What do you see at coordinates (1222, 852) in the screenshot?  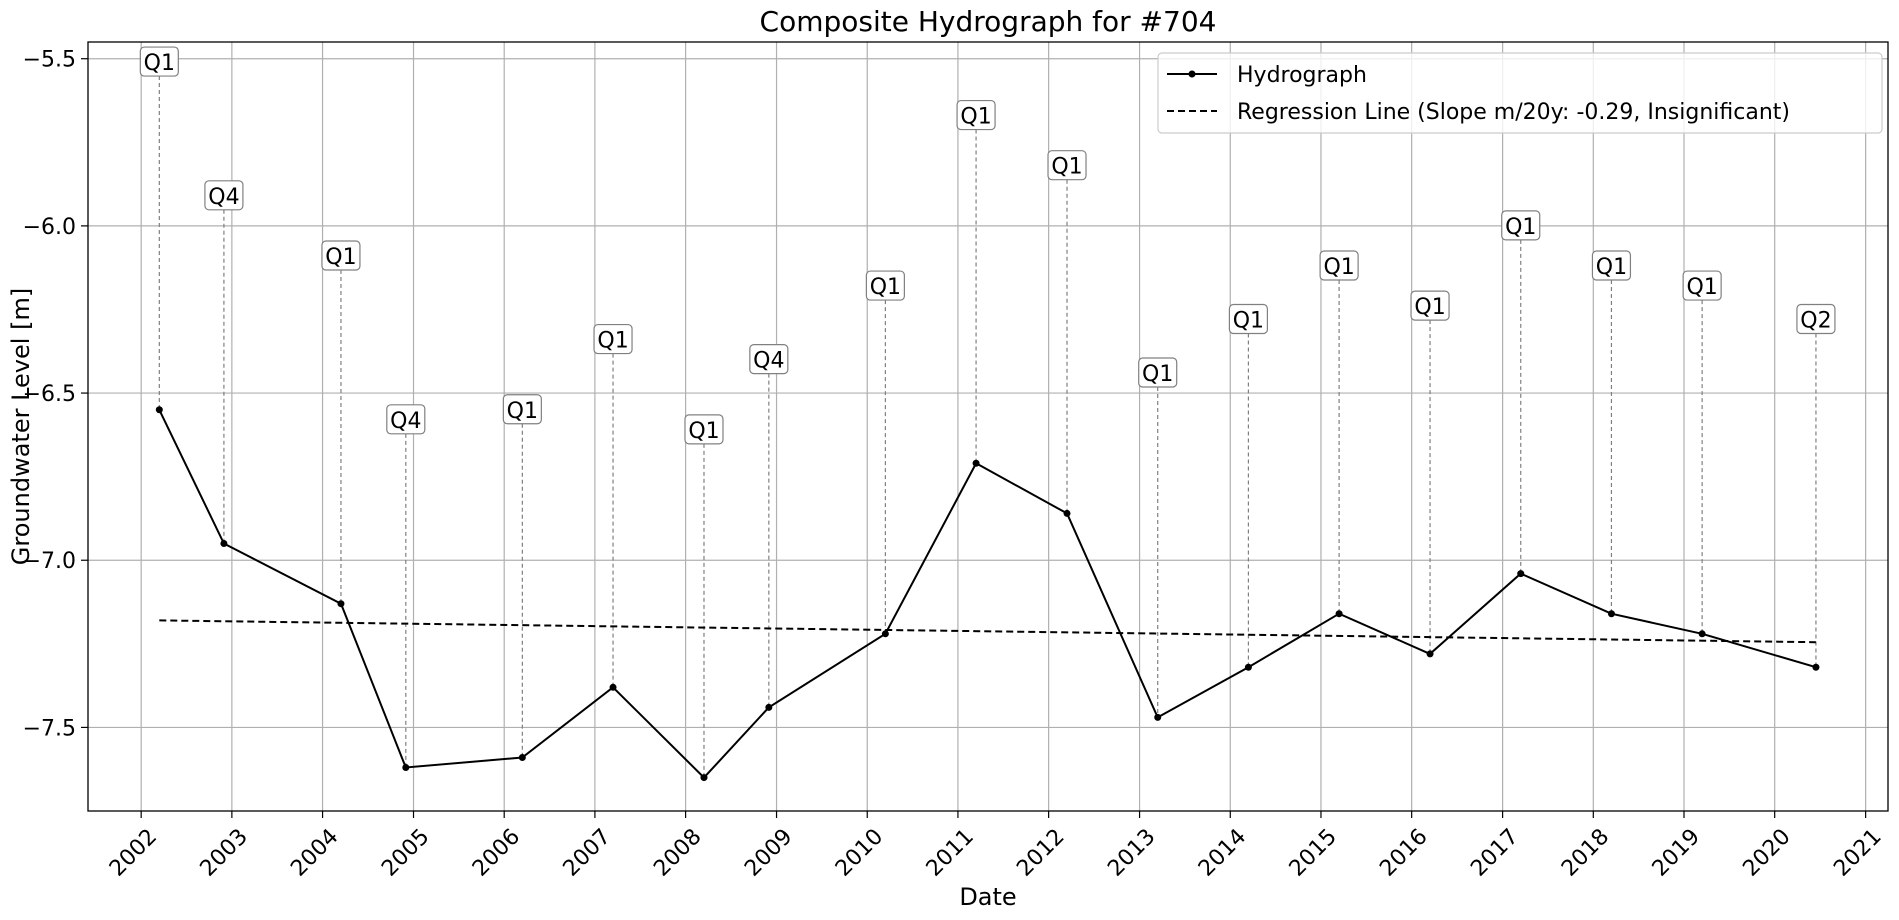 I see `x-tick-label: 2014` at bounding box center [1222, 852].